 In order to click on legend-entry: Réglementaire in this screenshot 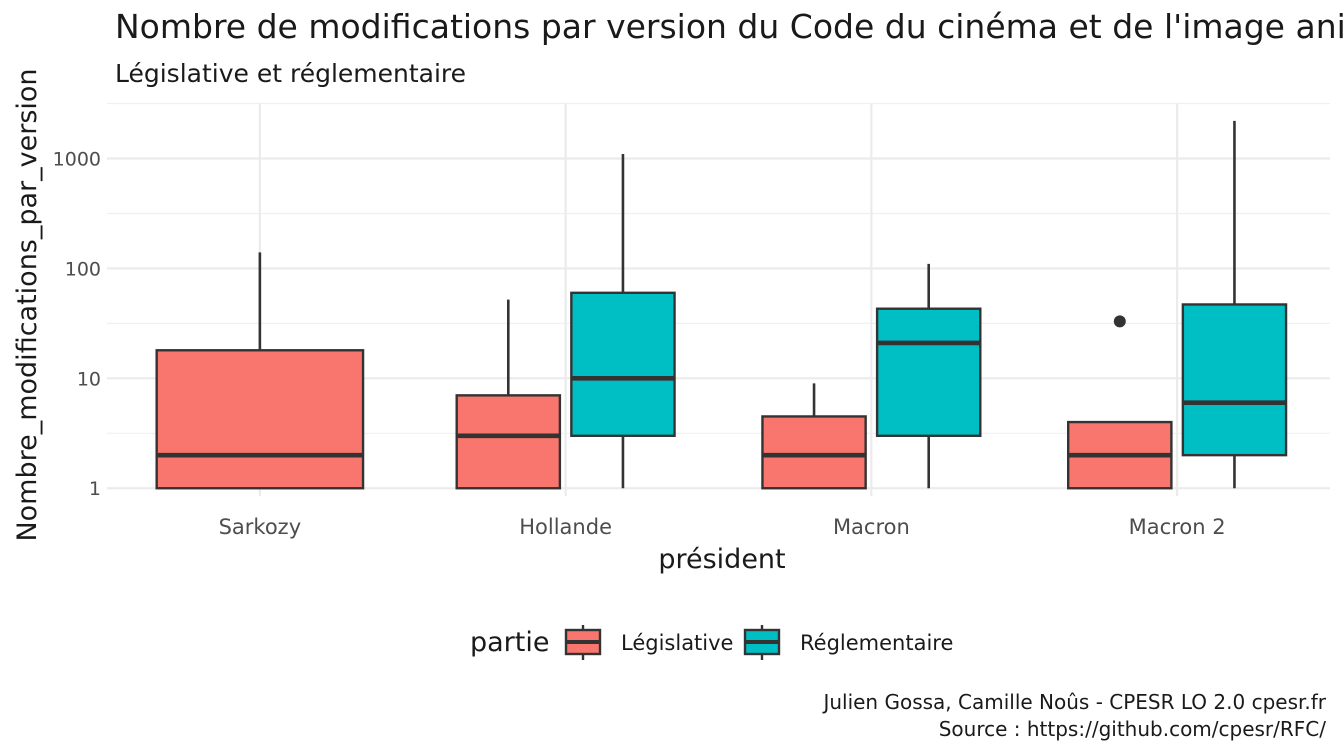, I will do `click(848, 642)`.